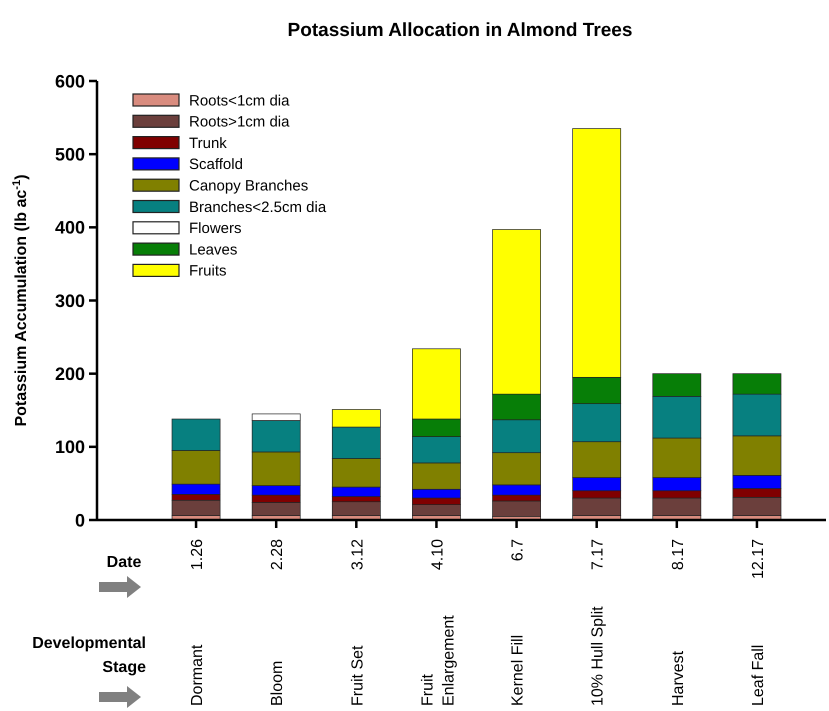 The width and height of the screenshot is (829, 711). What do you see at coordinates (215, 229) in the screenshot?
I see `legend-label: Flowers` at bounding box center [215, 229].